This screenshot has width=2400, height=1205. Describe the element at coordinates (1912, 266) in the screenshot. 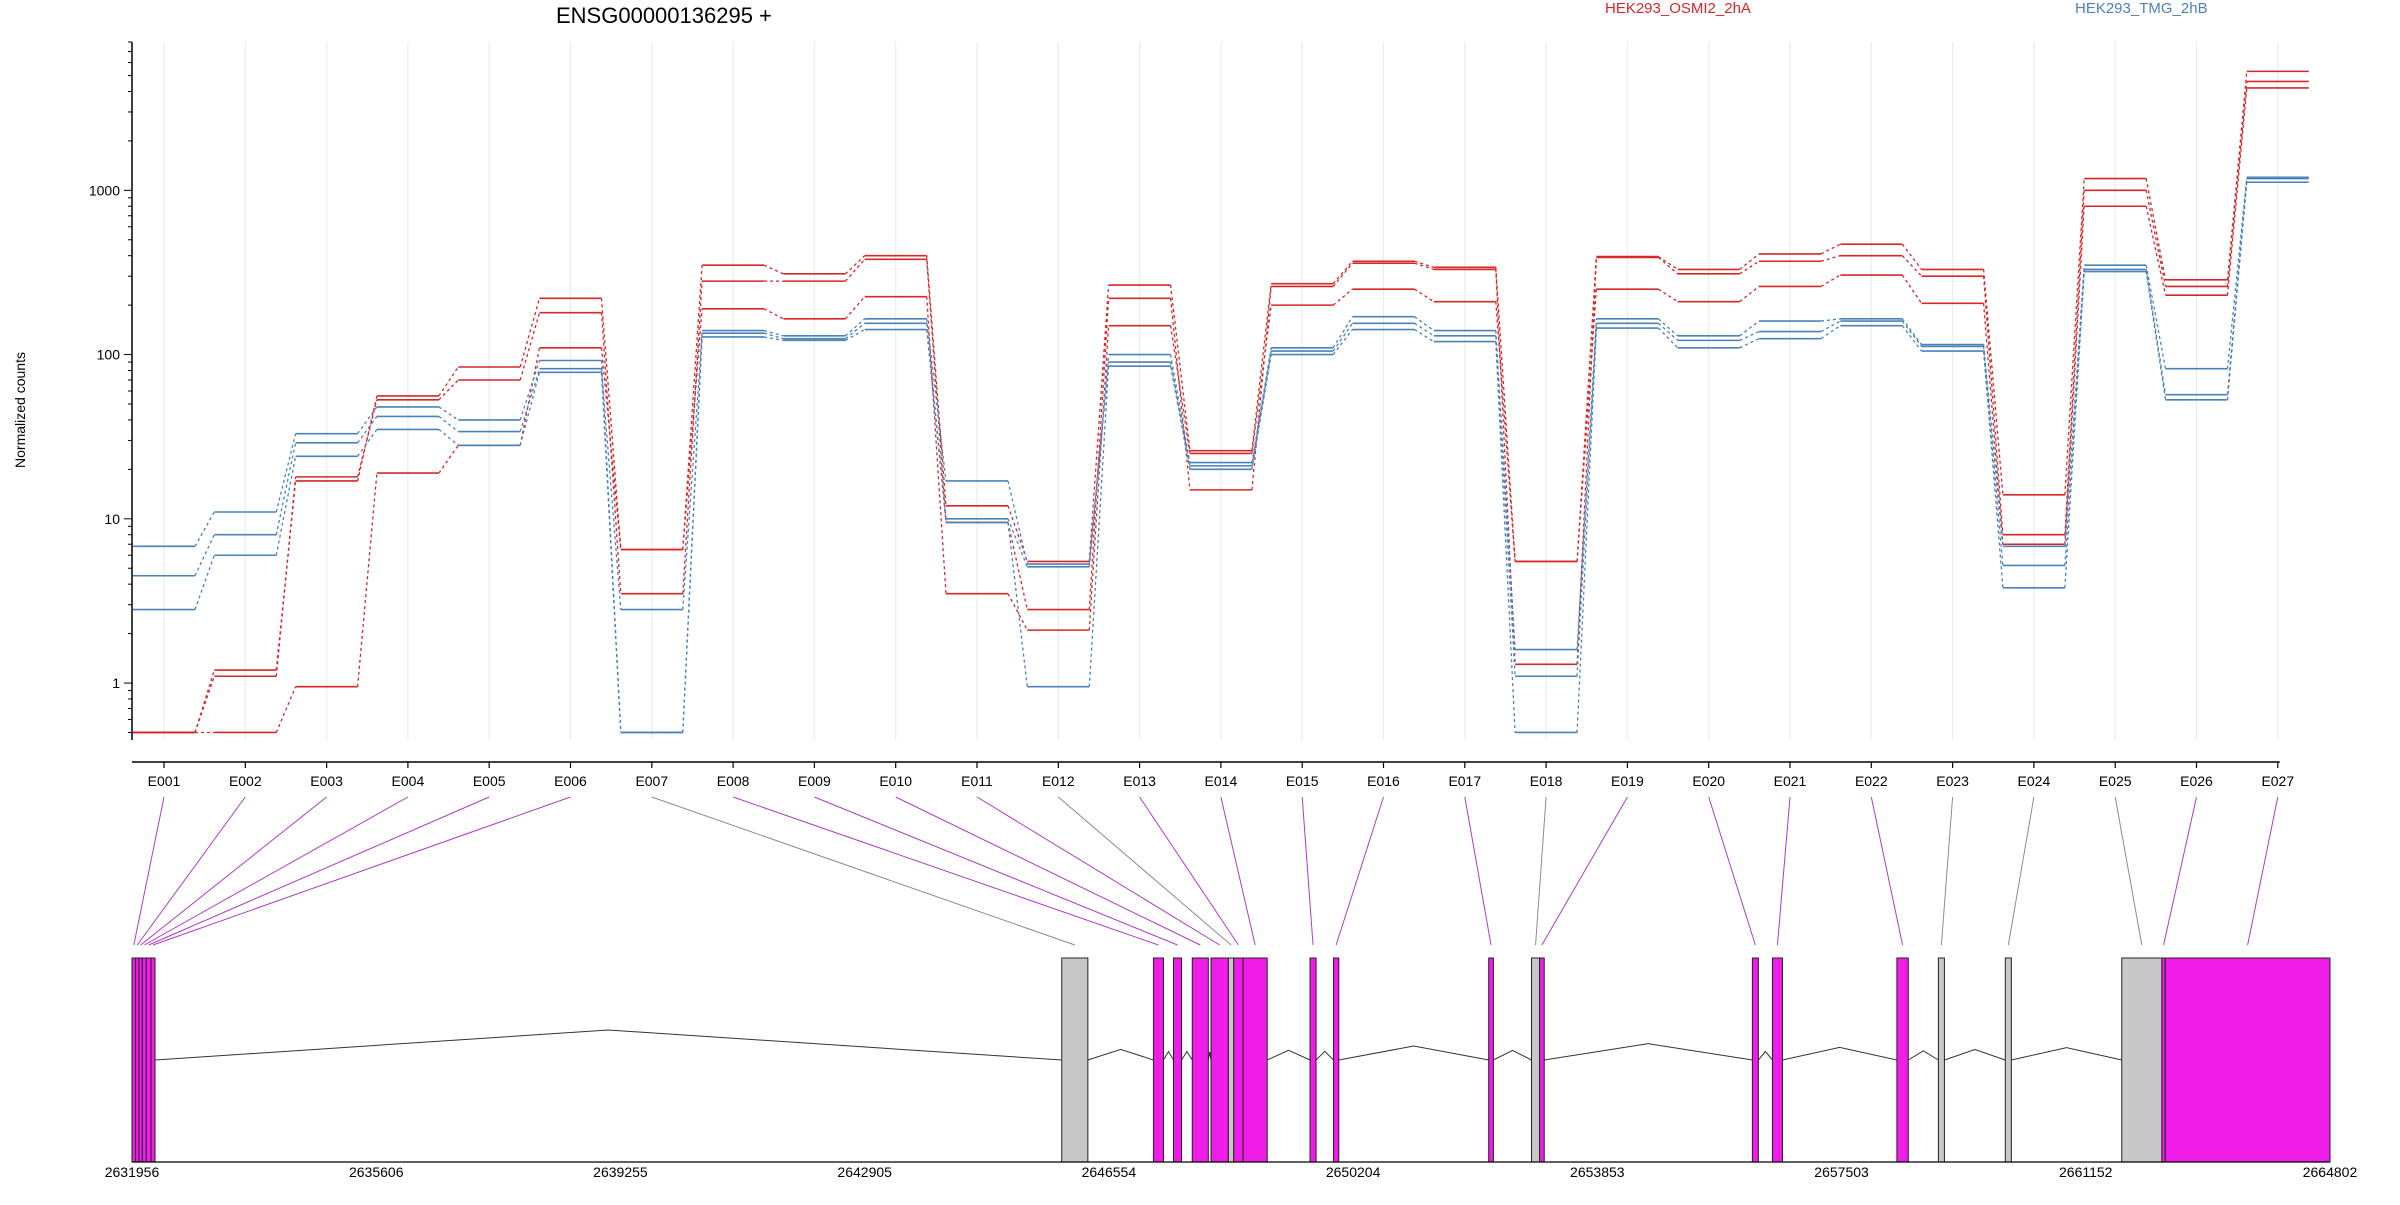

I see `transition-E022` at that location.